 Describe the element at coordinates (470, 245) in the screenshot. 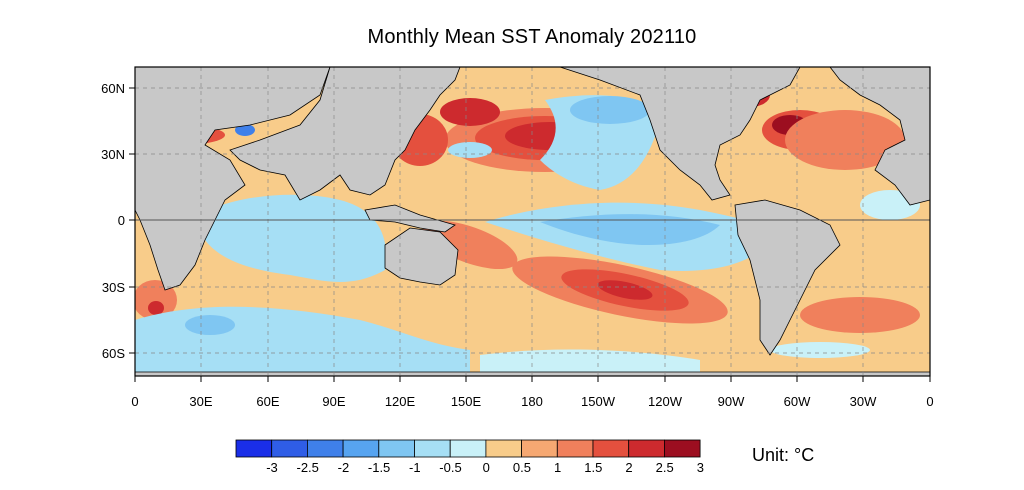

I see `sw-pacific-warm` at that location.